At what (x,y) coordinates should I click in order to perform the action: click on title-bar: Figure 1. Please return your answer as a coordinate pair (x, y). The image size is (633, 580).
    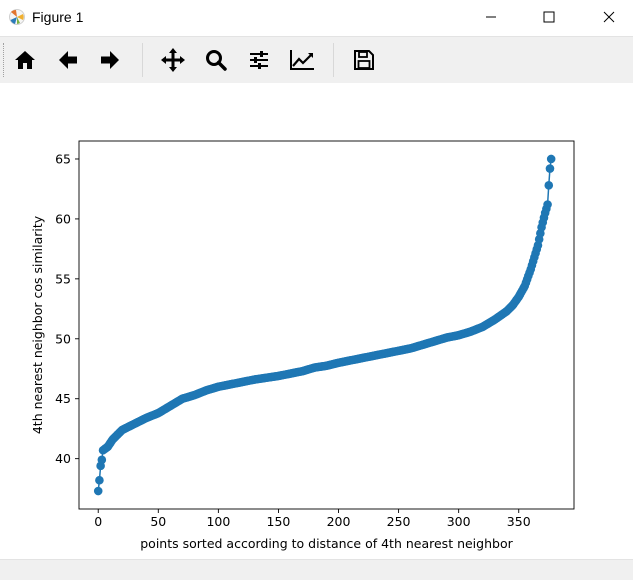
    Looking at the image, I should click on (316, 18).